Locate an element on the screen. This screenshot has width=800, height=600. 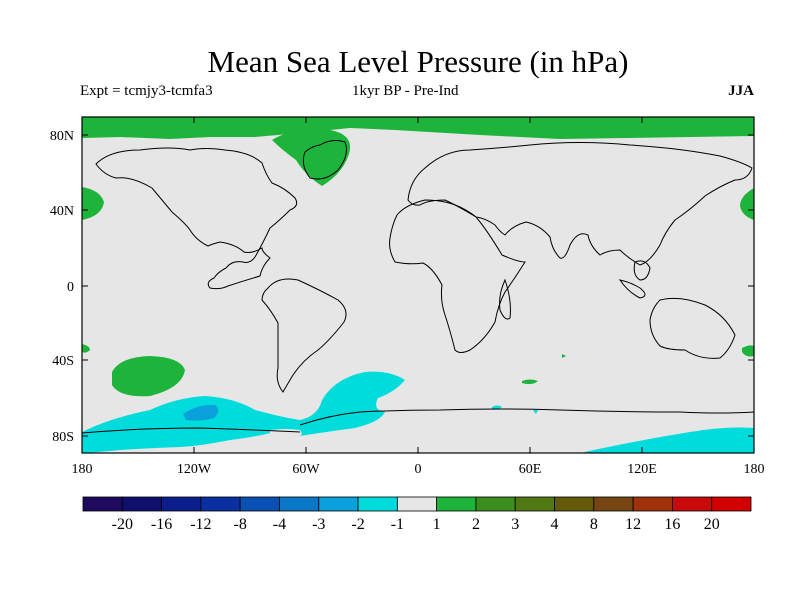
lon-tick-label: 120E is located at coordinates (642, 469).